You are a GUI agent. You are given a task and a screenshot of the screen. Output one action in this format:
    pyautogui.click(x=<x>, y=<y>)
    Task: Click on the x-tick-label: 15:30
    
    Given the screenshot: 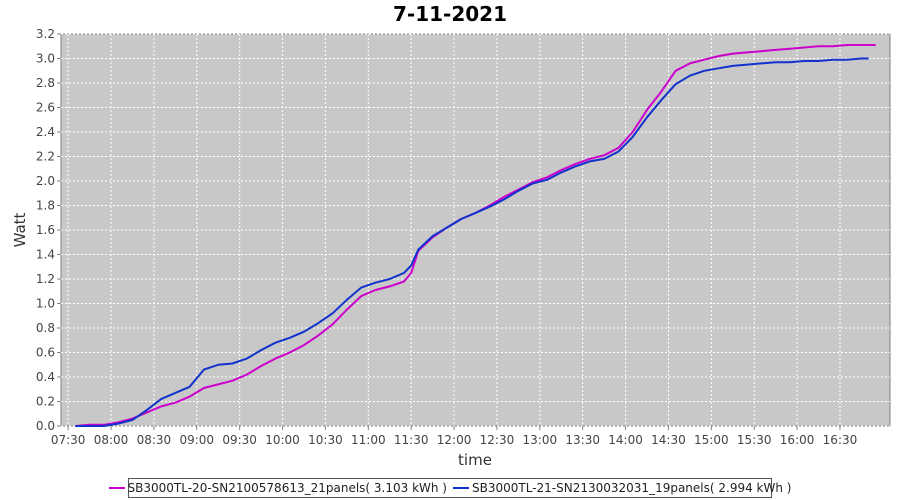 What is the action you would take?
    pyautogui.click(x=754, y=440)
    